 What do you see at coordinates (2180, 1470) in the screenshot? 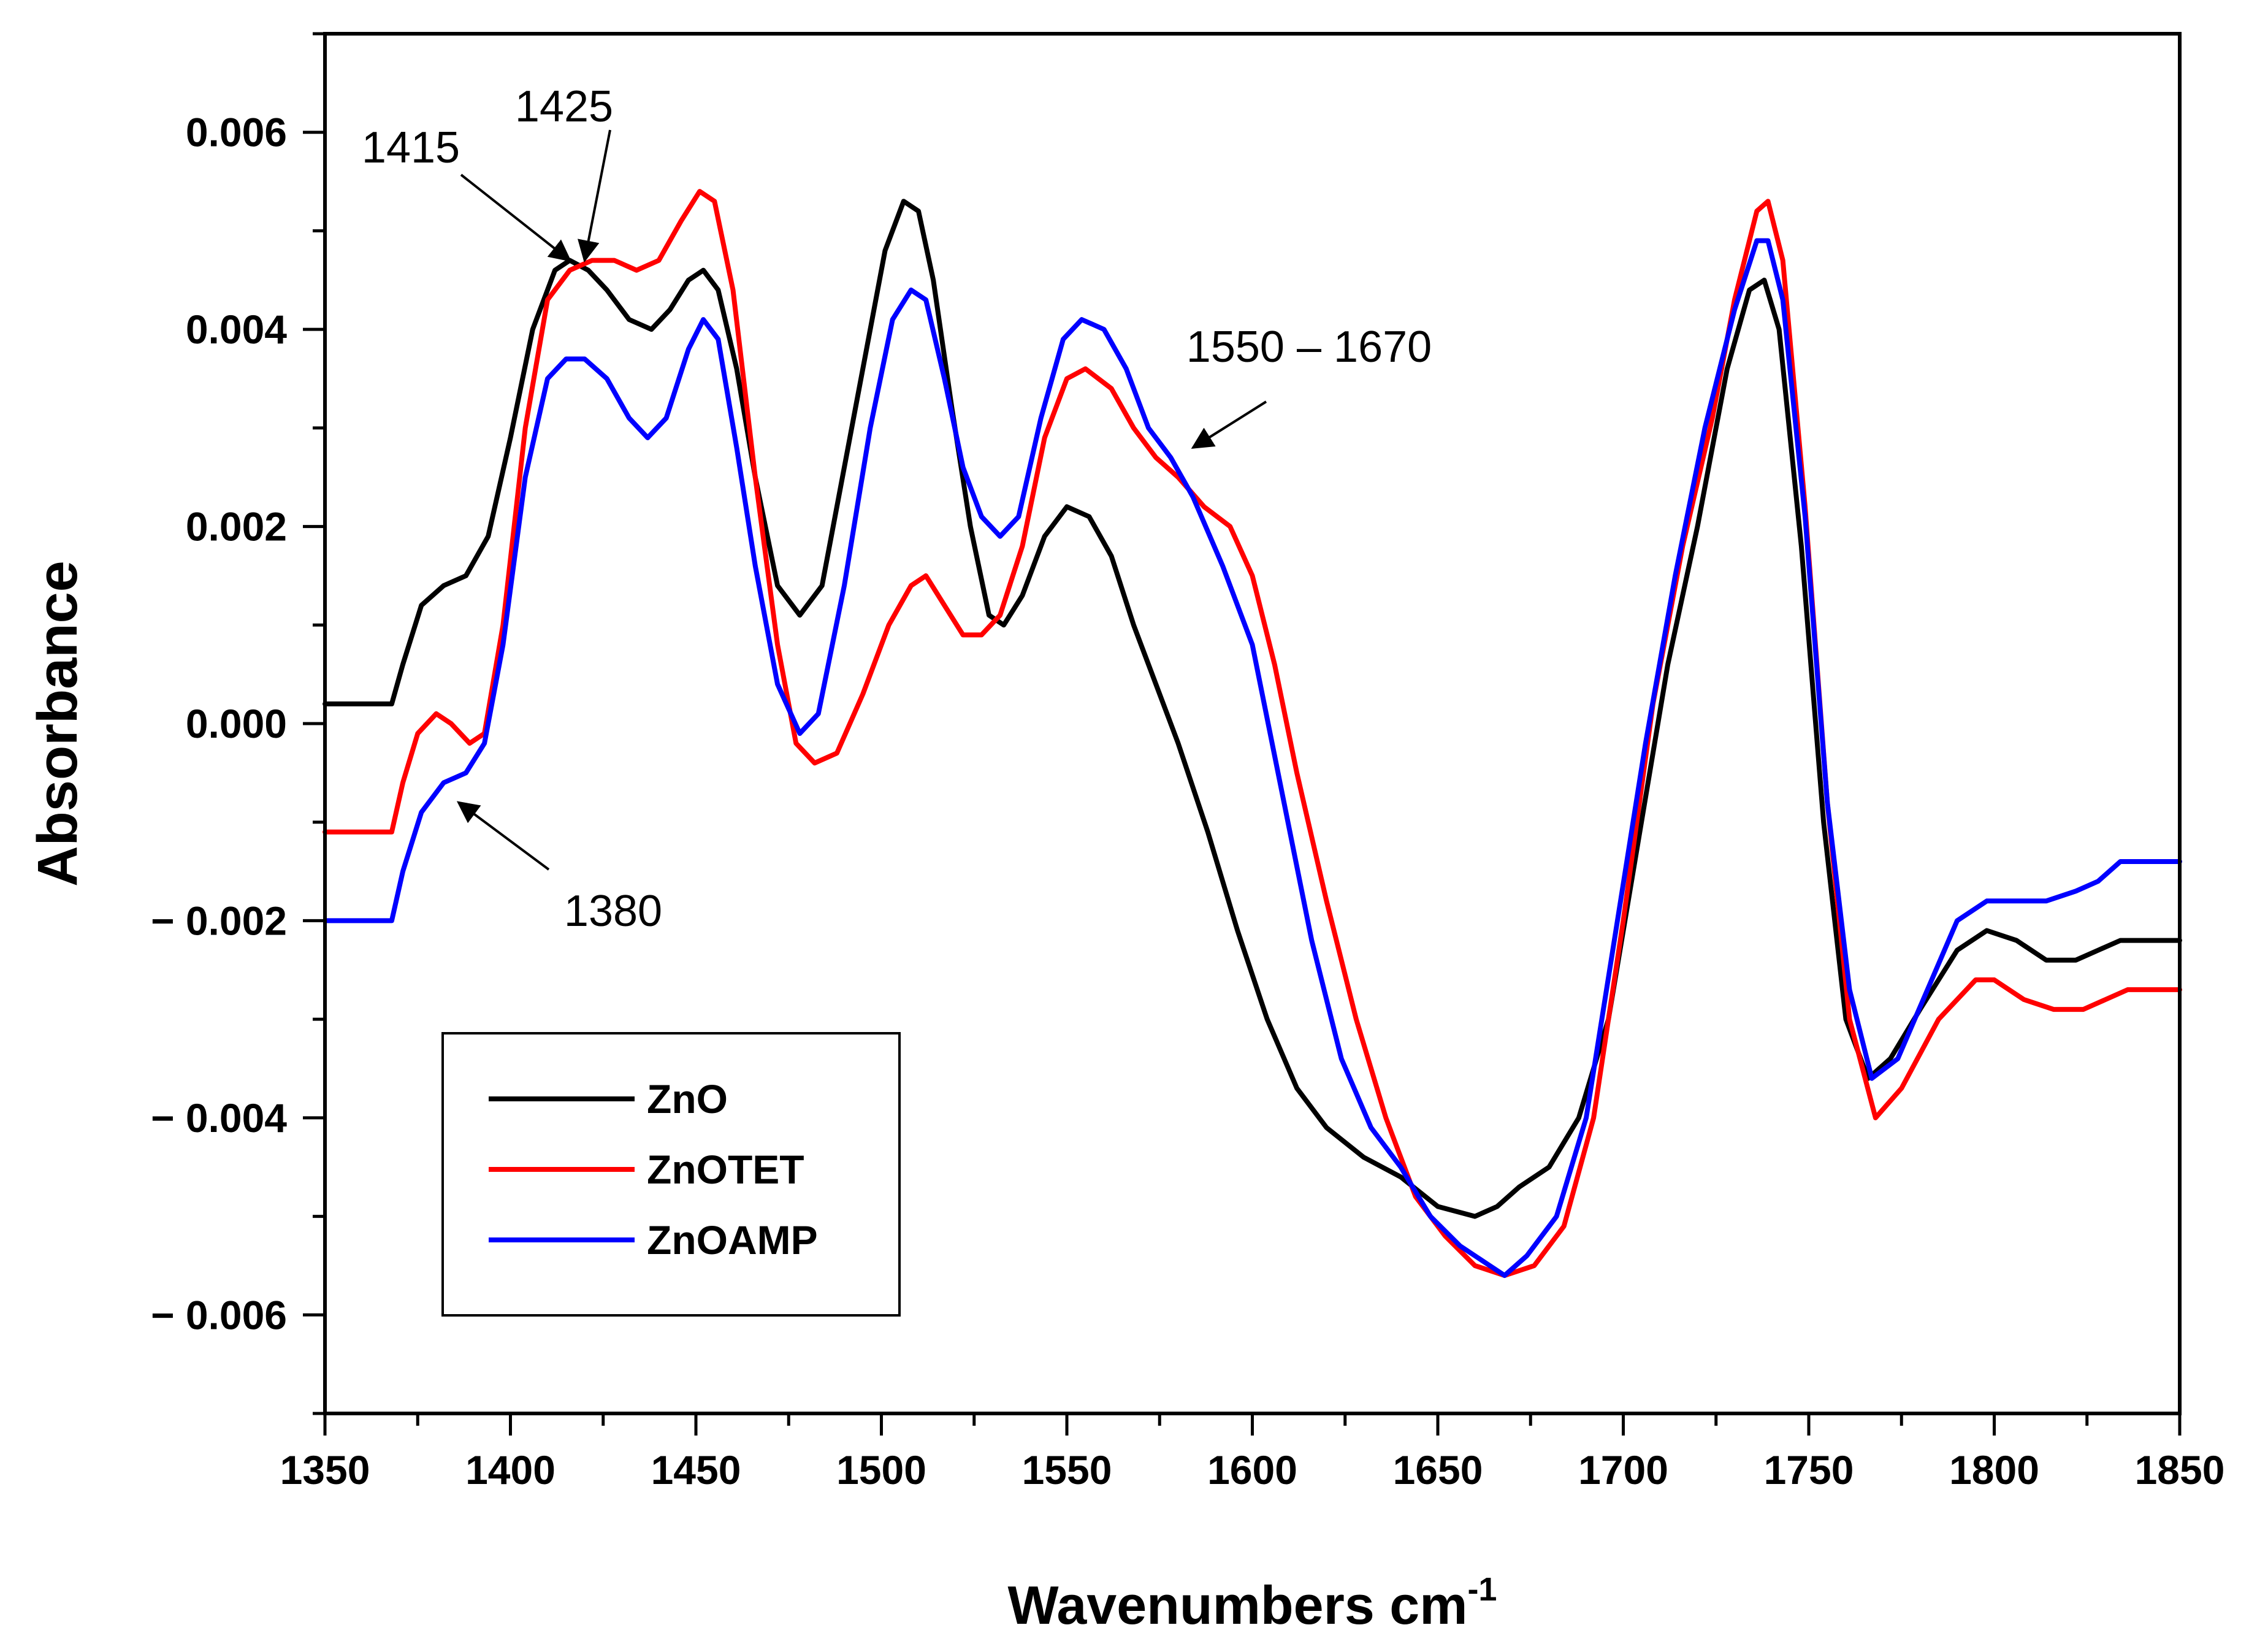
I see `x-tick-label: 1850` at bounding box center [2180, 1470].